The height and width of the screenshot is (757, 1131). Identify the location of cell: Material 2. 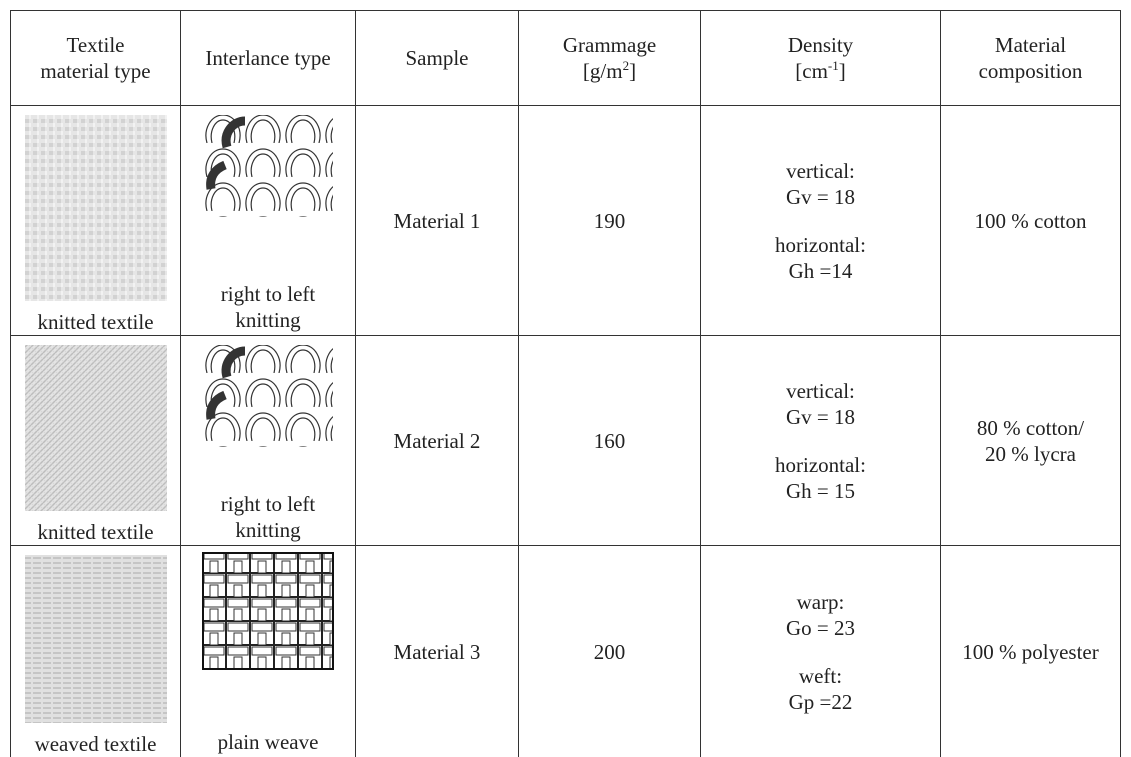
(437, 440).